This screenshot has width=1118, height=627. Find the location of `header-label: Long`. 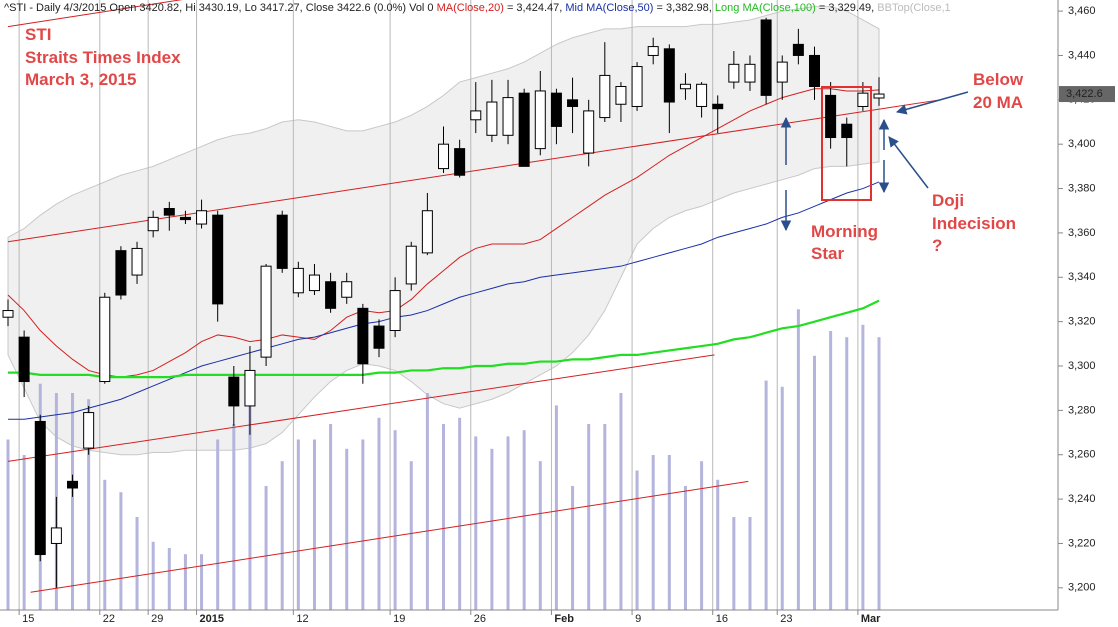

header-label: Long is located at coordinates (727, 8).